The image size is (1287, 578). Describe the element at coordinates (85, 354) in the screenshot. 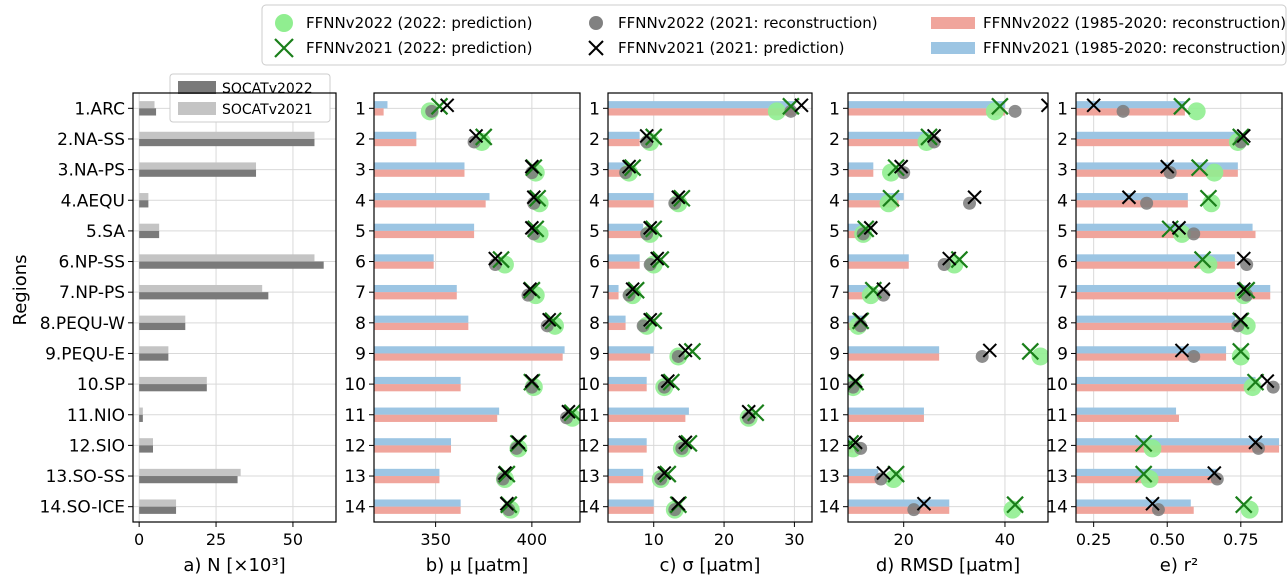

I see `y-tick-label-8: 9.PEQU-E` at that location.